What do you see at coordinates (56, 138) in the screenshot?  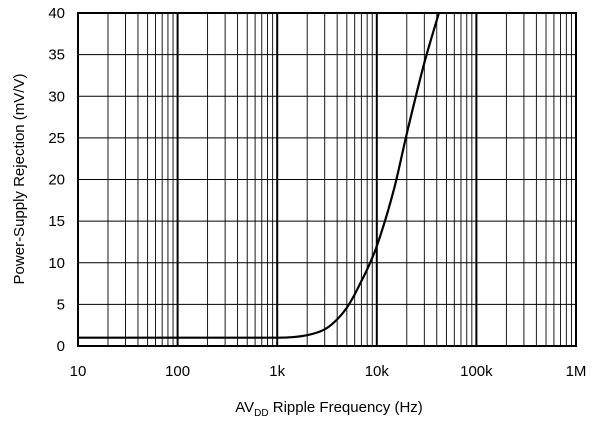 I see `y-tick-label: 25` at bounding box center [56, 138].